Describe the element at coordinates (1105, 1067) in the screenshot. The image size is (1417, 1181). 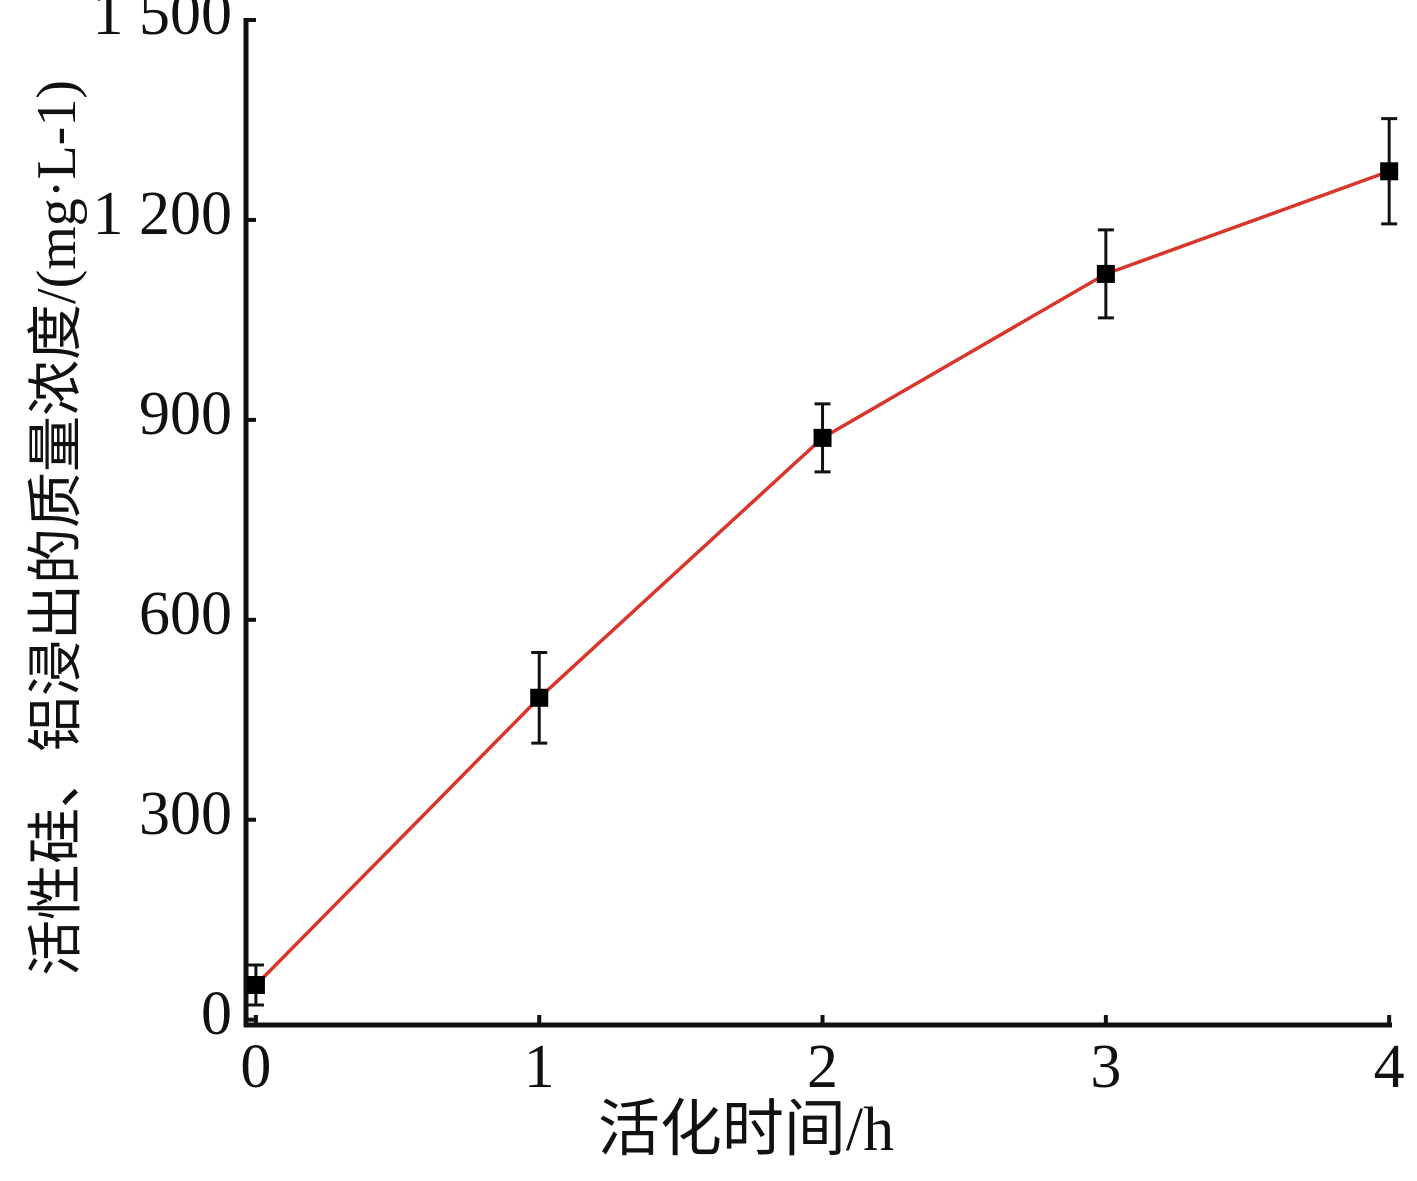
I see `x-tick-label: 3` at that location.